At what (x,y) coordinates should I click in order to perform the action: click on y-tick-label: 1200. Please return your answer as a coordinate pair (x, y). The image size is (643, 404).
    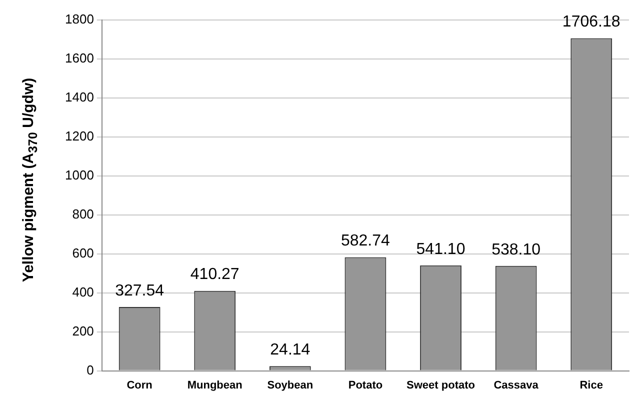
    Looking at the image, I should click on (79, 136).